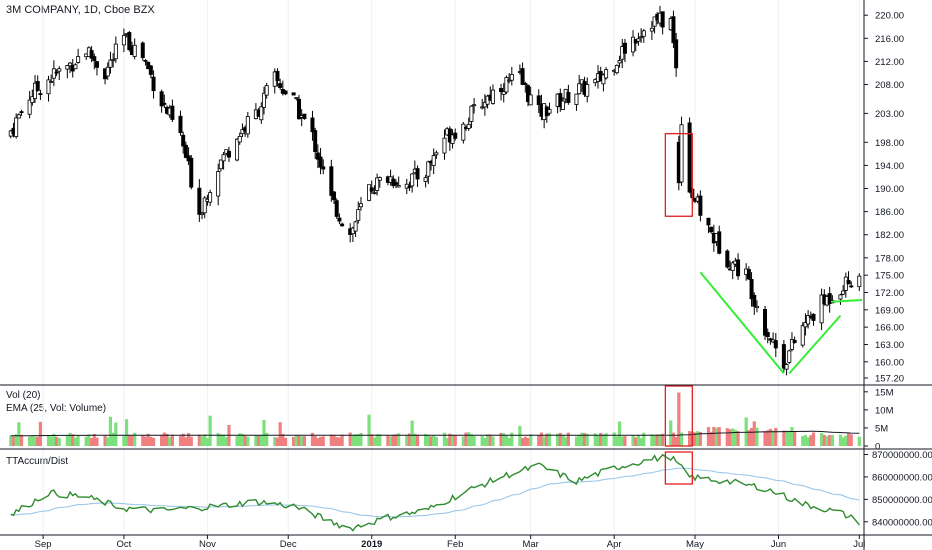 This screenshot has width=932, height=550. I want to click on accum-pane-label: TTAccum/Dist, so click(37, 461).